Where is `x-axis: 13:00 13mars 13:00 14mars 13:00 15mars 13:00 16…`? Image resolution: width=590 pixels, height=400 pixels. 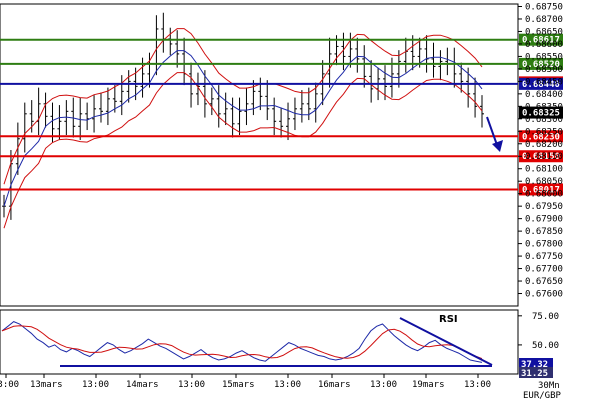
x-axis: 13:00 13mars 13:00 14mars 13:00 15mars 13:00 16… is located at coordinates (245, 382).